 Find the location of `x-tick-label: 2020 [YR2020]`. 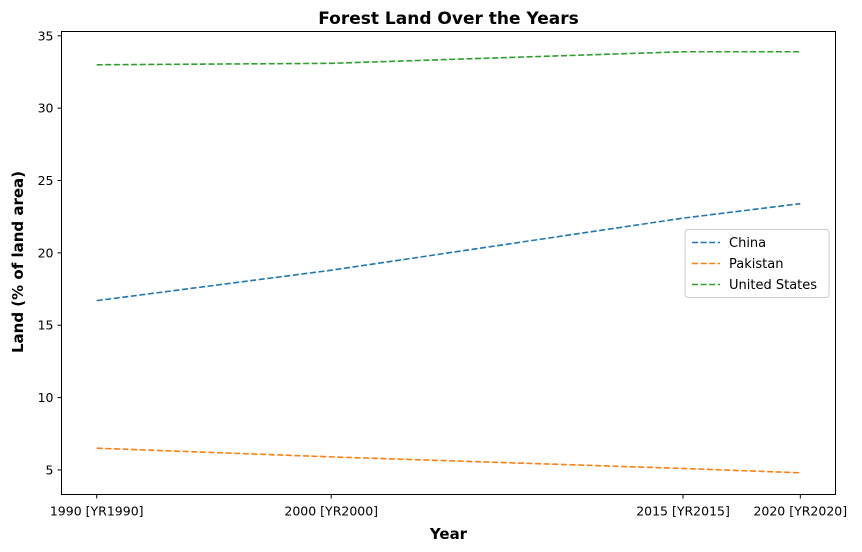

x-tick-label: 2020 [YR2020] is located at coordinates (800, 511).